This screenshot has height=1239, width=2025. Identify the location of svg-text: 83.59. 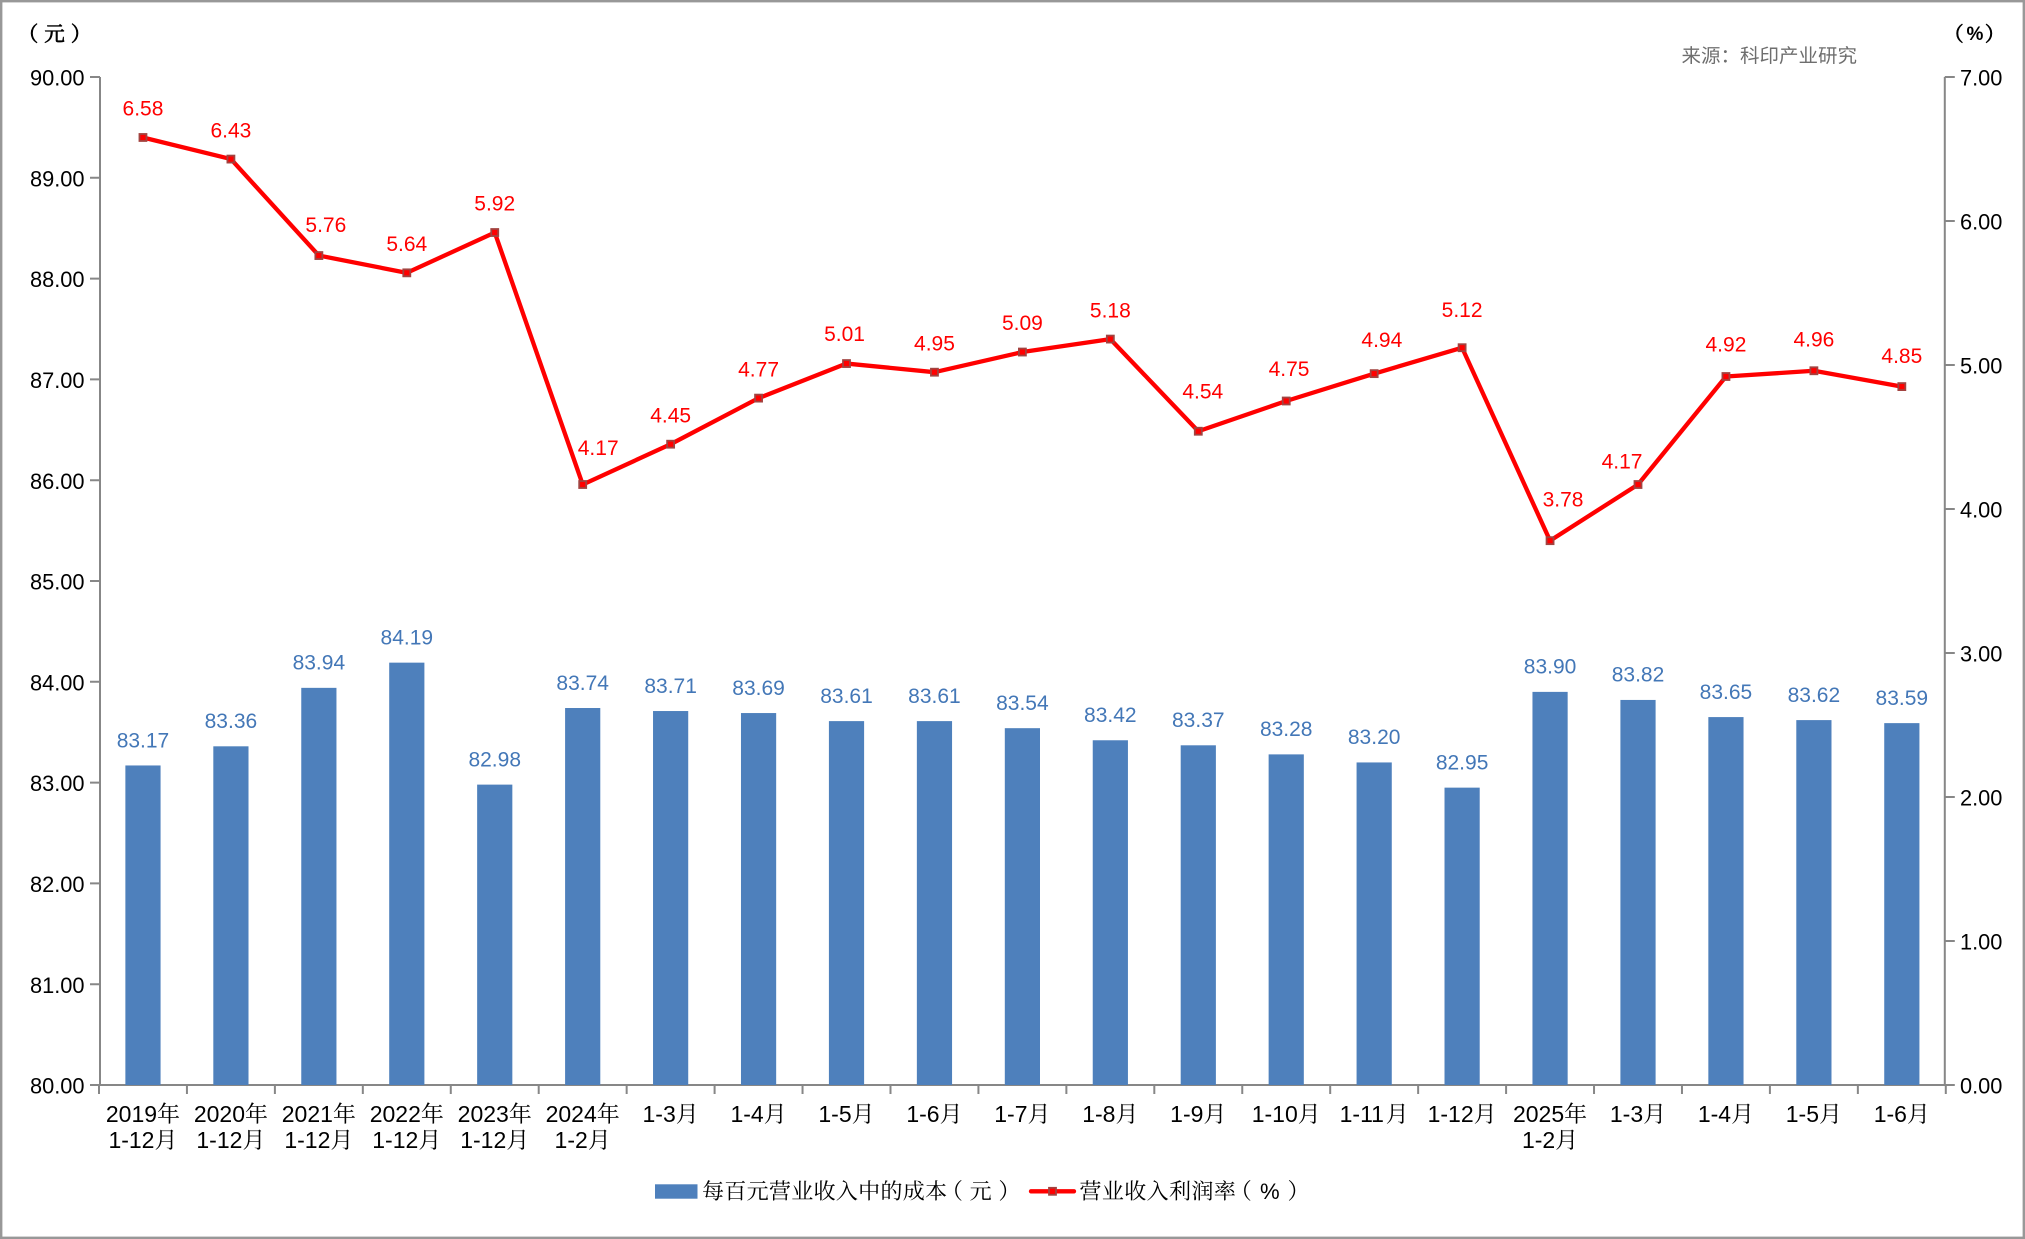
(1902, 698).